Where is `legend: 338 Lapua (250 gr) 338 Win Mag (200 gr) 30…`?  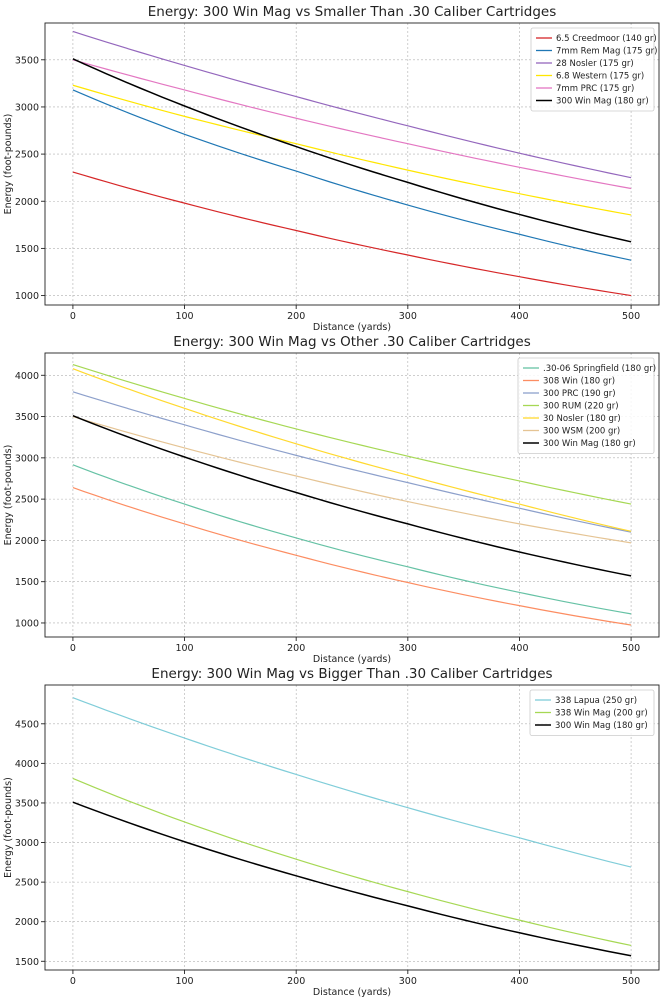
legend: 338 Lapua (250 gr) 338 Win Mag (200 gr) 30… is located at coordinates (592, 712).